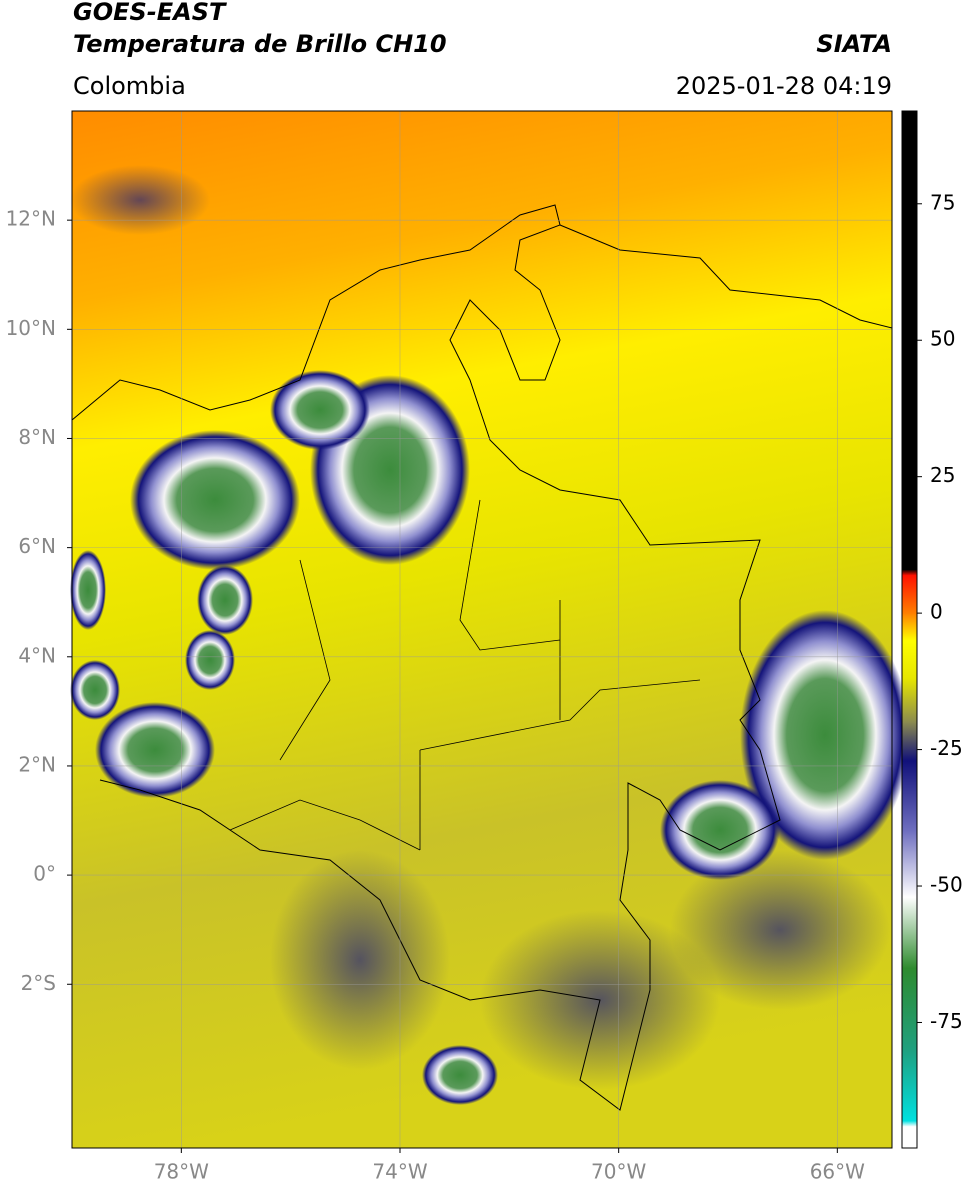  Describe the element at coordinates (31, 328) in the screenshot. I see `y-tick-label: 10°N` at that location.